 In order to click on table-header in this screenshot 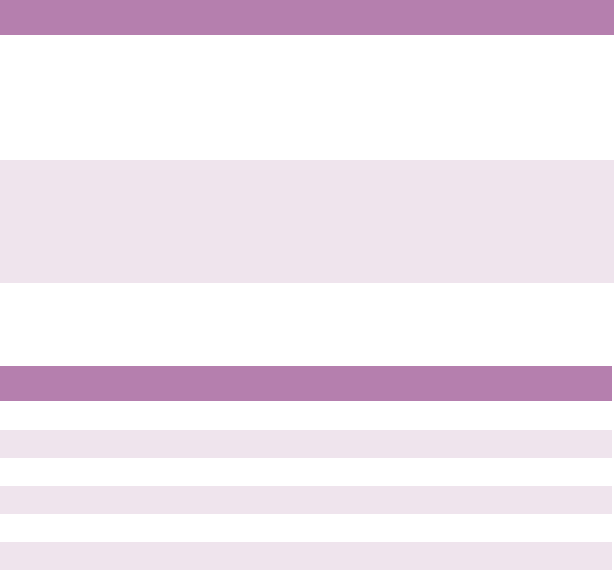, I will do `click(306, 383)`.